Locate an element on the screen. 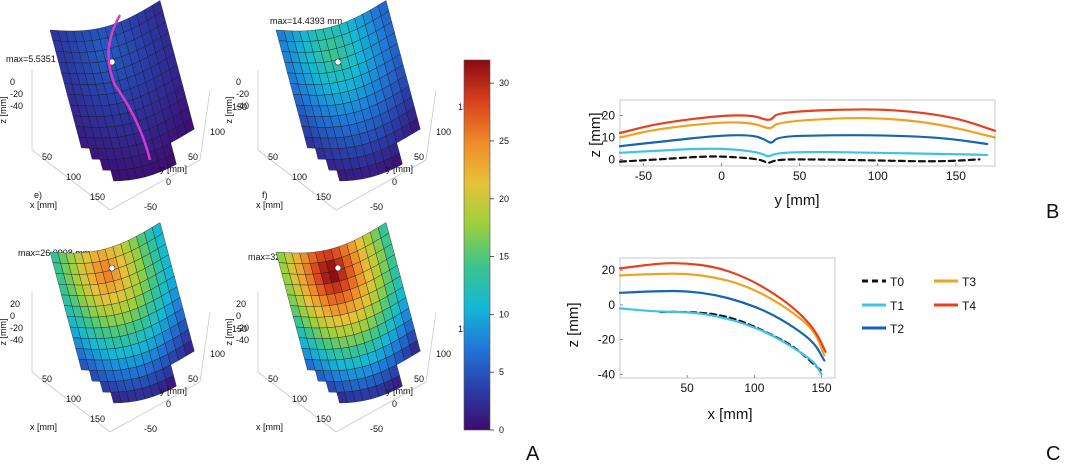 The height and width of the screenshot is (464, 1065). panel-b-axes-box is located at coordinates (807, 133).